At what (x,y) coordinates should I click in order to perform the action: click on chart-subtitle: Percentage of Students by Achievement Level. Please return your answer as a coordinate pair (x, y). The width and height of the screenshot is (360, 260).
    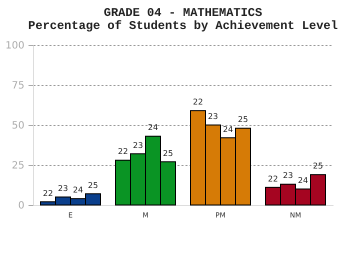
    Looking at the image, I should click on (183, 26).